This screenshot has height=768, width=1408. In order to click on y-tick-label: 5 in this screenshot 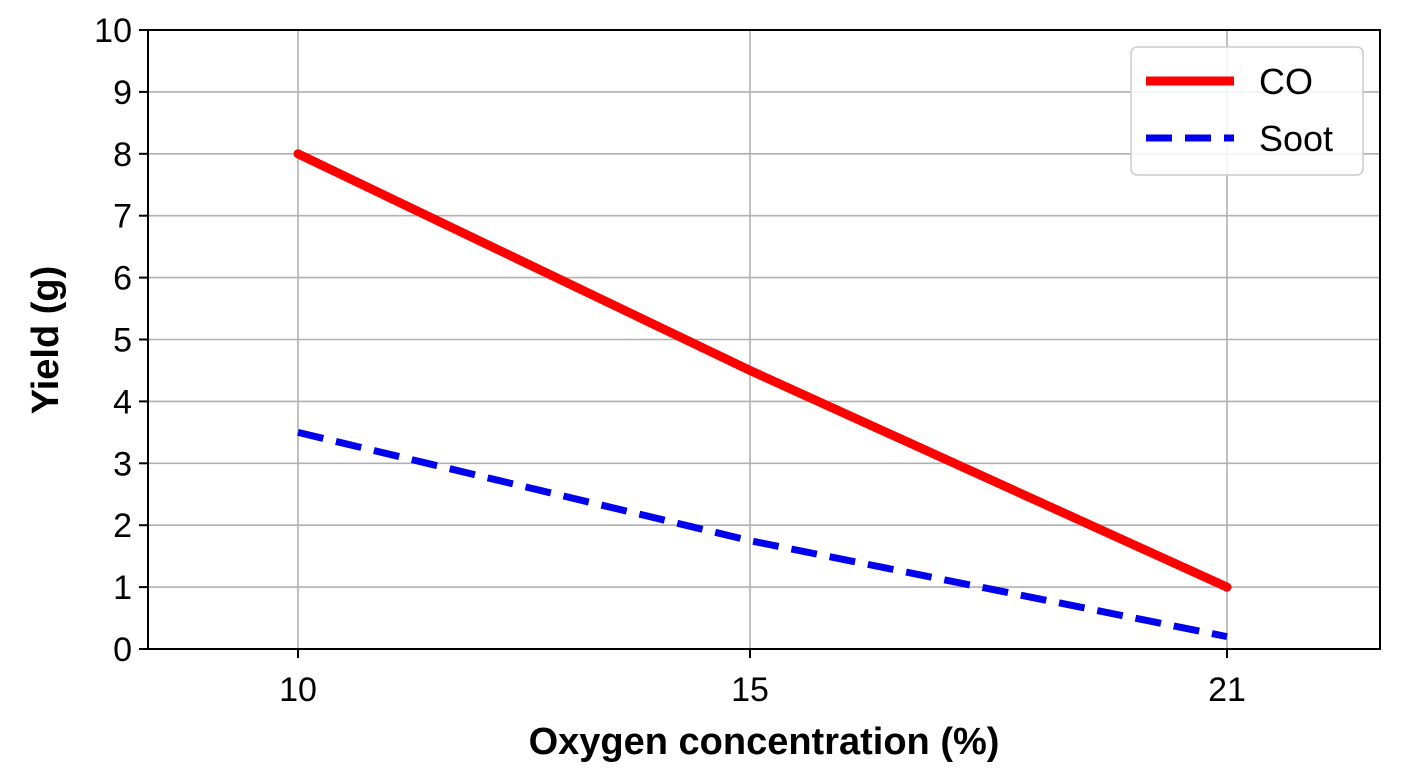, I will do `click(122, 341)`.